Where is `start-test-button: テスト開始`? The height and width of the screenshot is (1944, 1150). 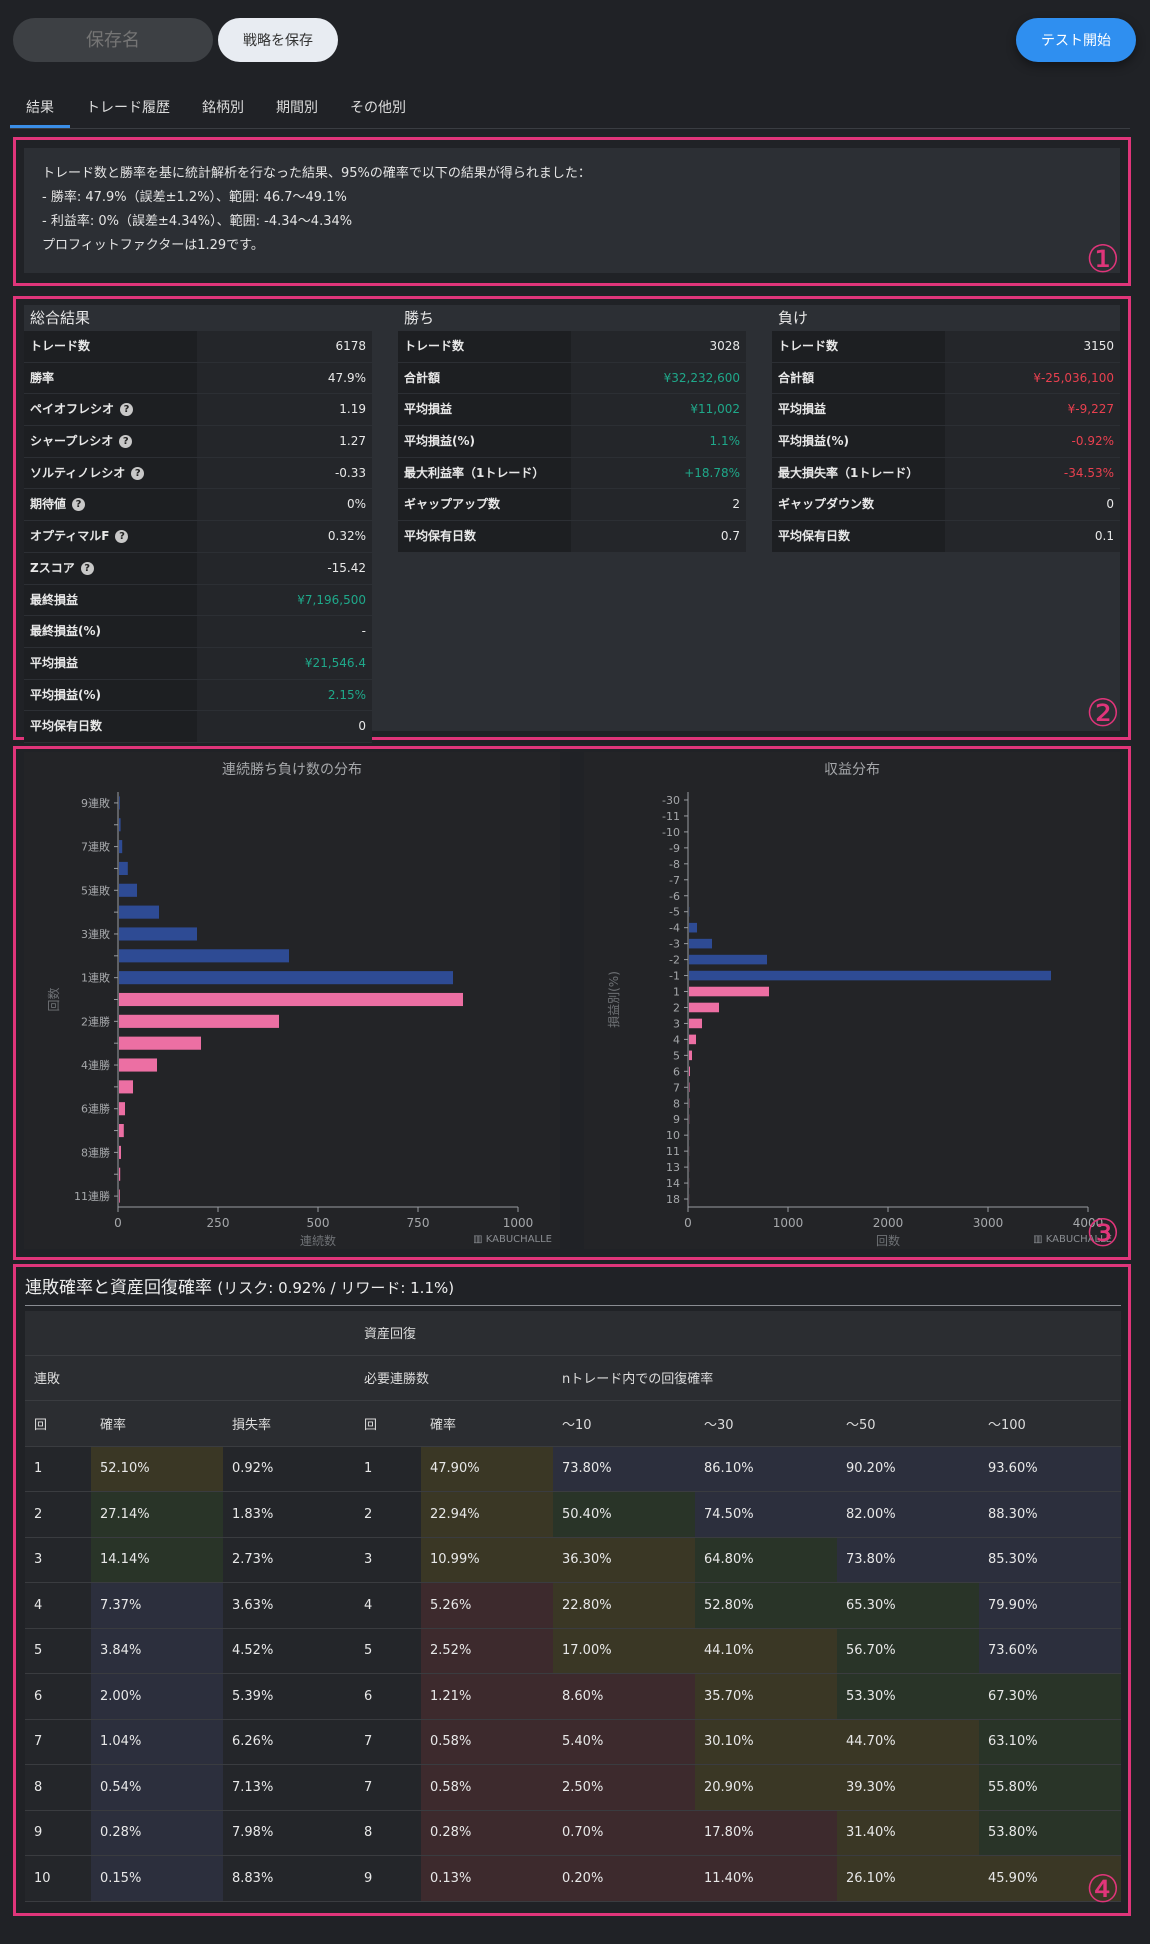 start-test-button: テスト開始 is located at coordinates (1076, 40).